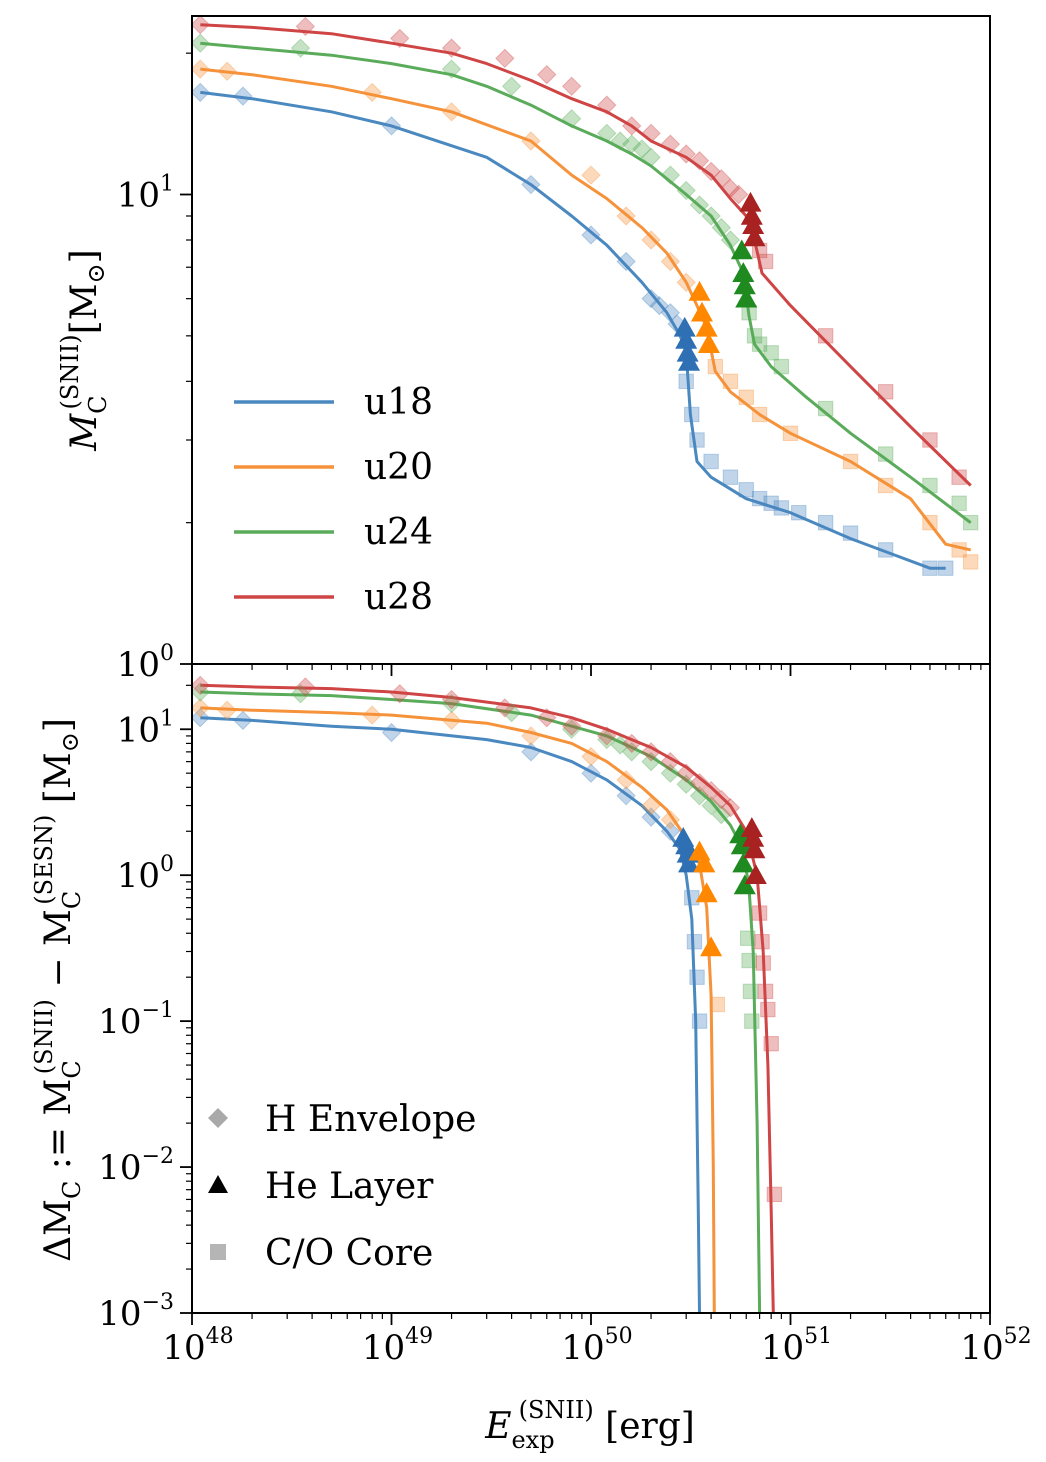  I want to click on legend-symbol-diamond, so click(218, 1118).